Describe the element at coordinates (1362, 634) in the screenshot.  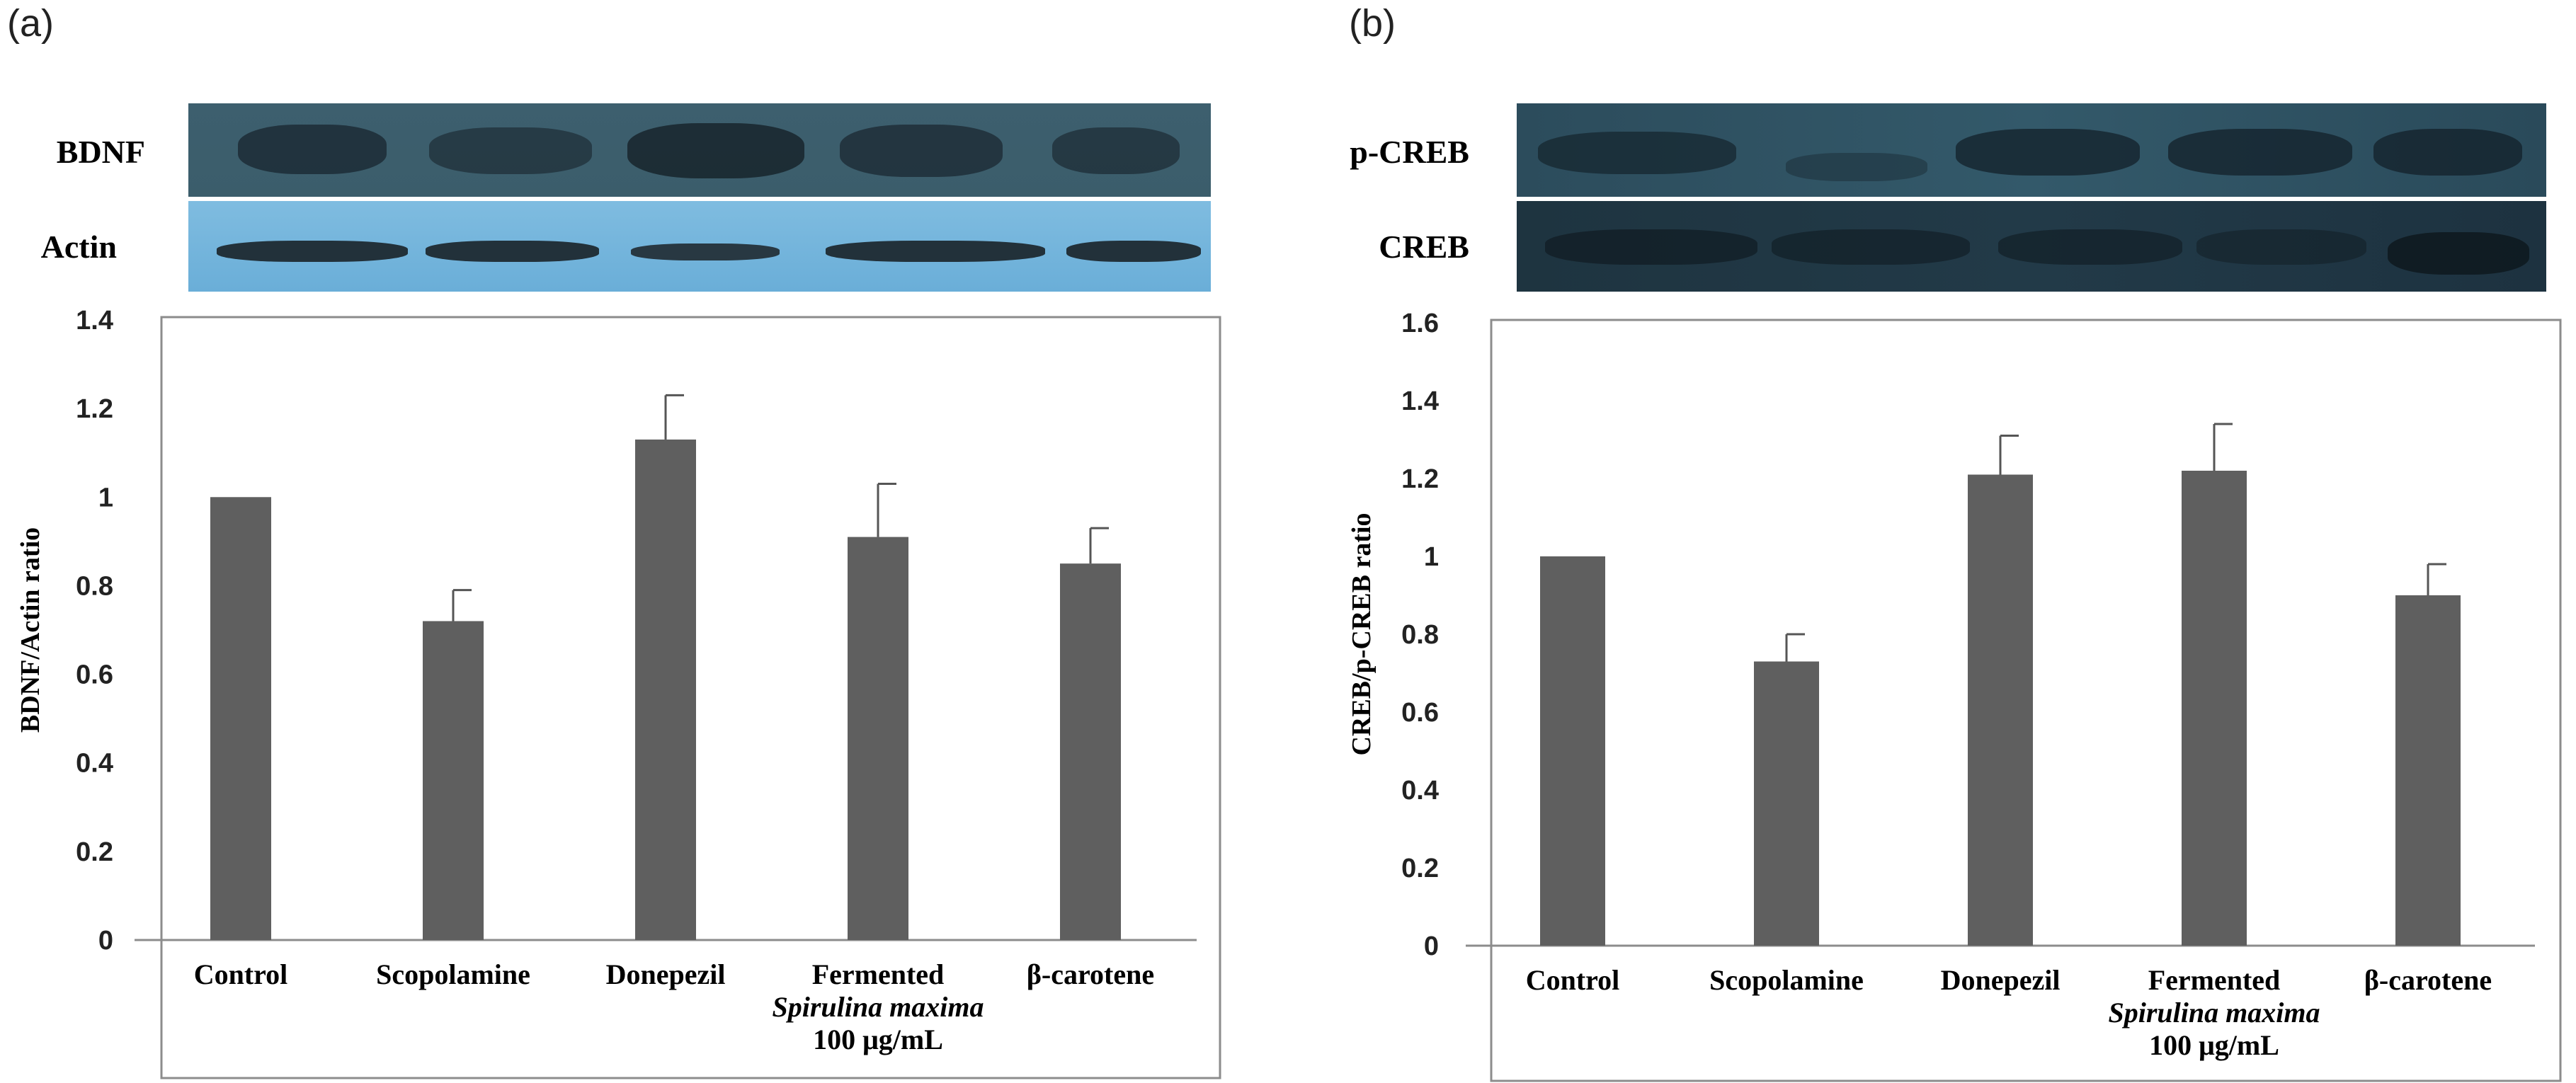
I see `y-axis-title: CREB/p-CREB ratio` at that location.